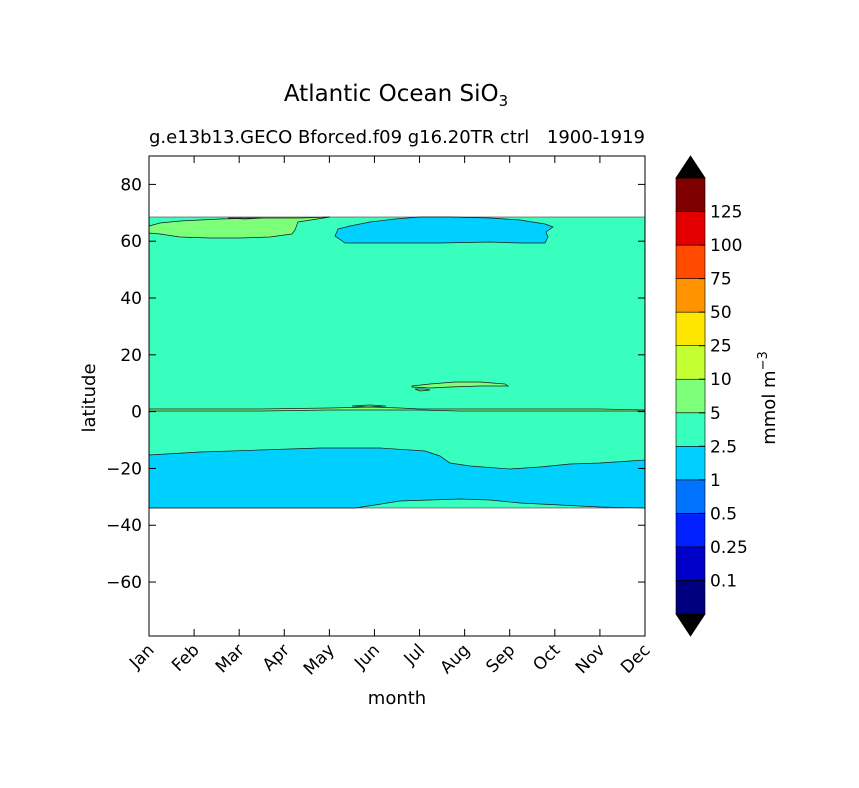 This screenshot has width=859, height=788. What do you see at coordinates (396, 95) in the screenshot?
I see `chart-title: Atlantic Ocean SiO3` at bounding box center [396, 95].